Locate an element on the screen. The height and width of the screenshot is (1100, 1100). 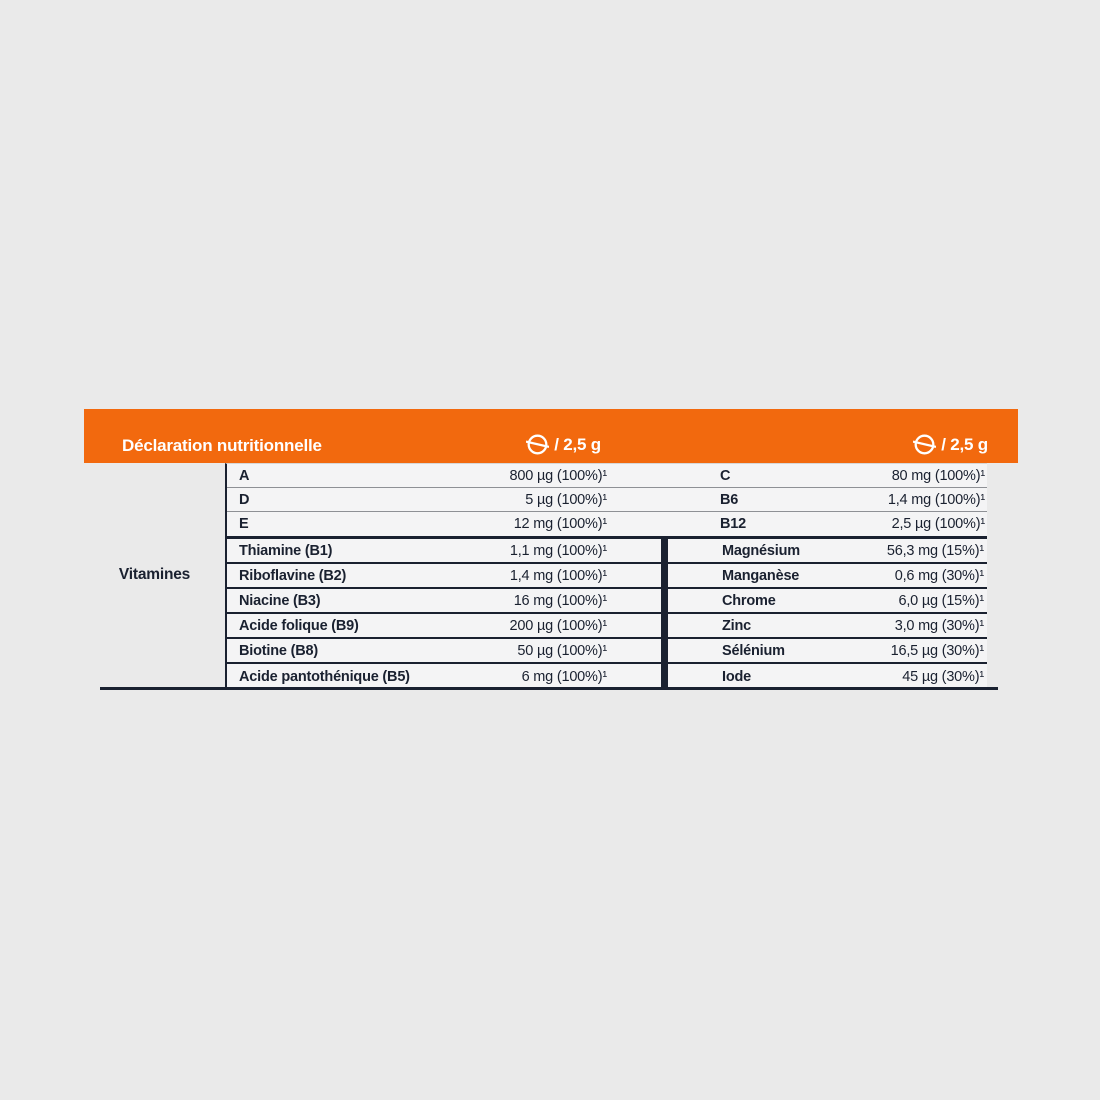
table-row: Manganèse 0,6 mg (30%)¹ is located at coordinates (827, 576).